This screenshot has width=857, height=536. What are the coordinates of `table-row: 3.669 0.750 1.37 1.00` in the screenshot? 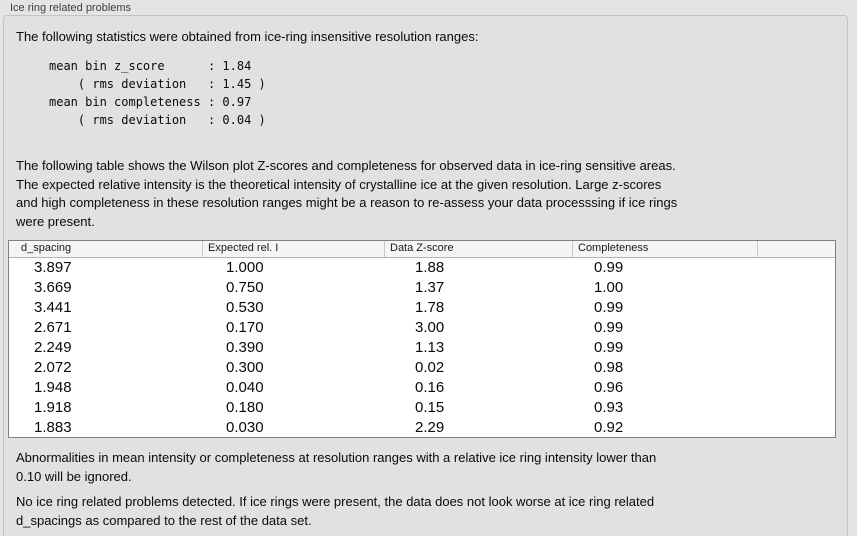 It's located at (422, 288).